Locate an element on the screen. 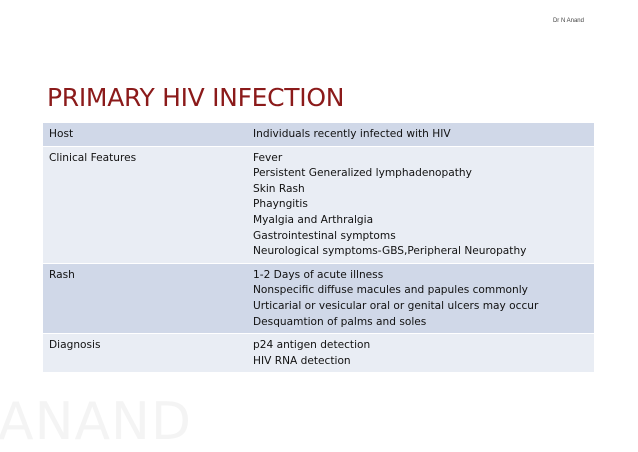 The width and height of the screenshot is (638, 452). author-label: Dr N Anand is located at coordinates (568, 21).